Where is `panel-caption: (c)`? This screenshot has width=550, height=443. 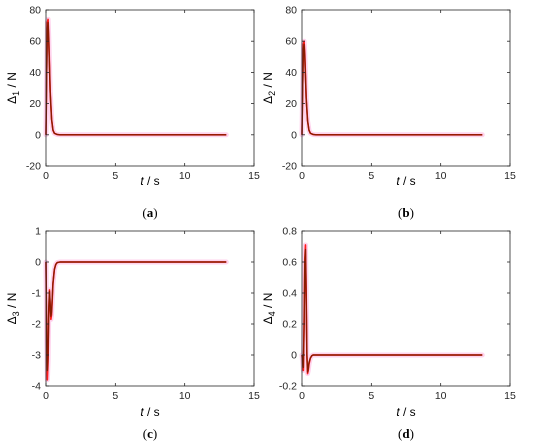
panel-caption: (c) is located at coordinates (150, 433).